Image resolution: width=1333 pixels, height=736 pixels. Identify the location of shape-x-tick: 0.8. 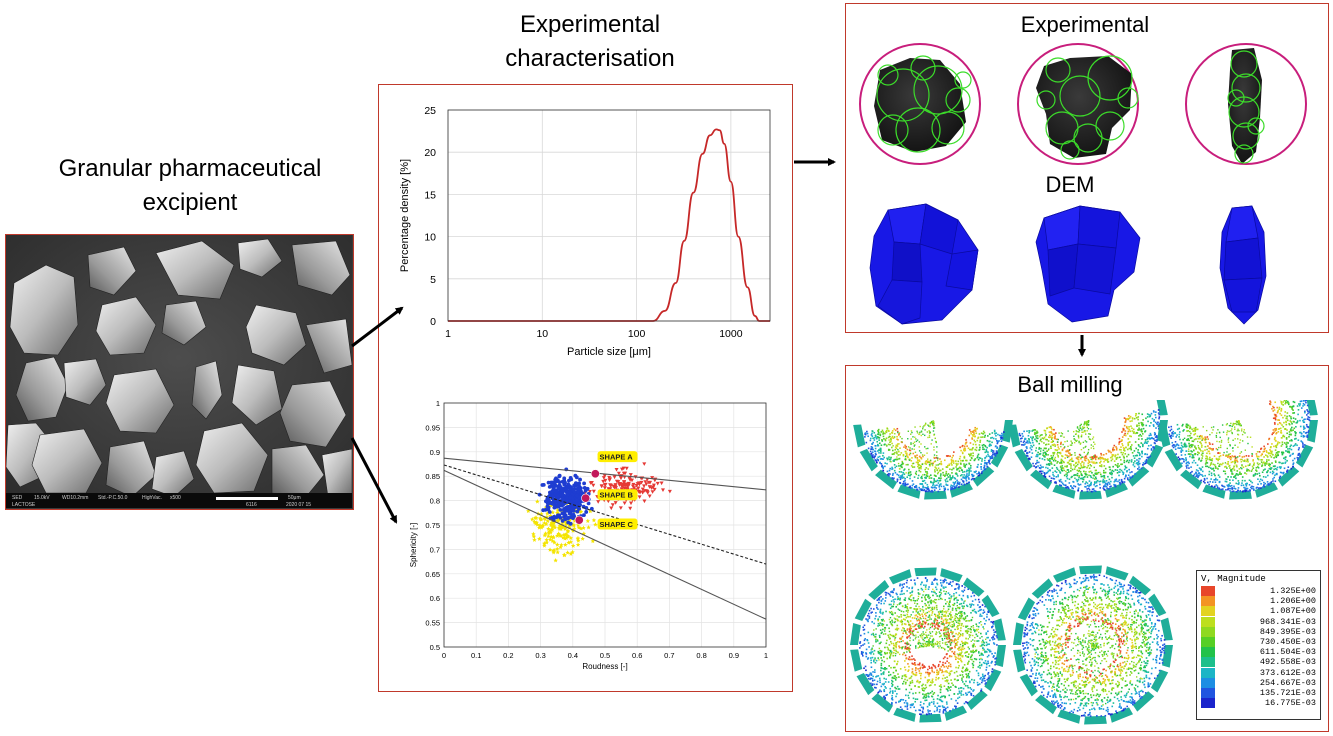
(701, 655).